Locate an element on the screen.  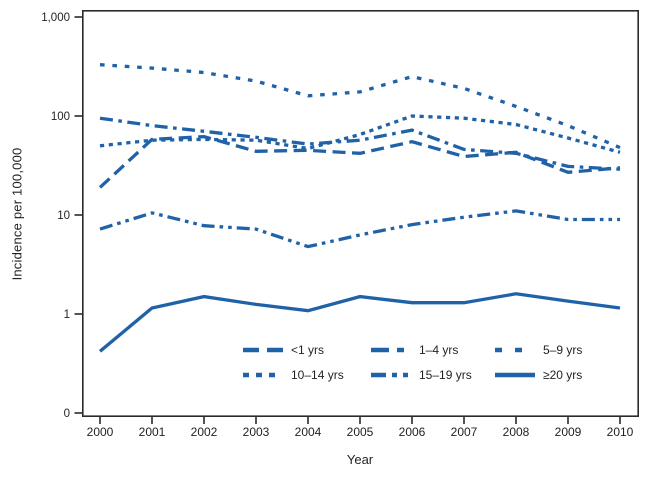
x-tick-label: 2009 is located at coordinates (568, 432).